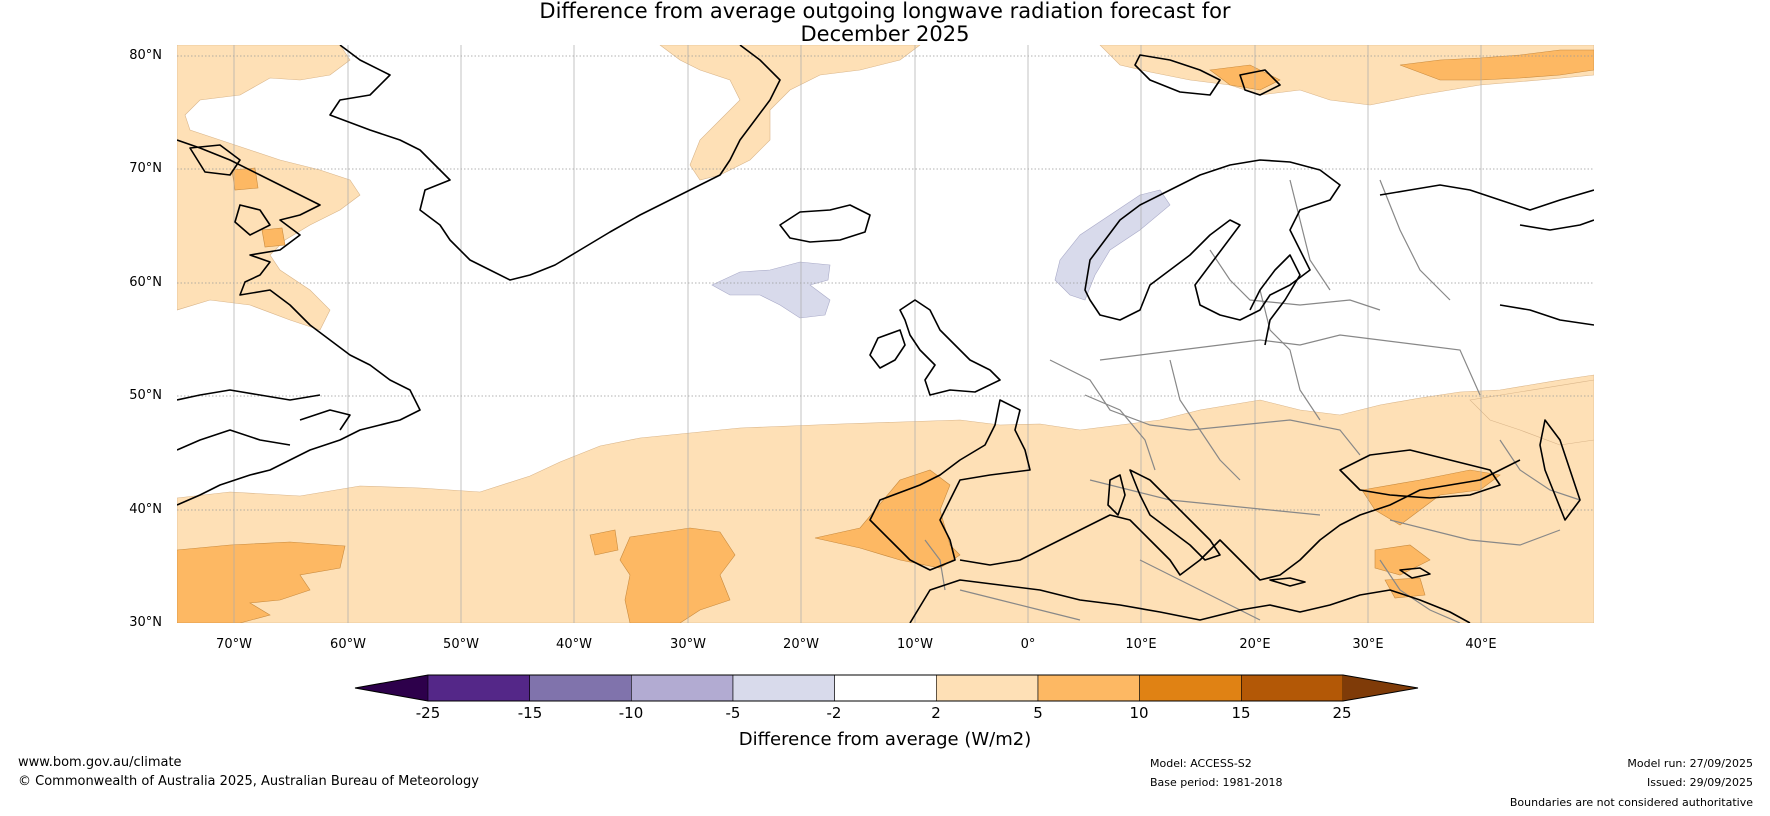 The height and width of the screenshot is (816, 1770). What do you see at coordinates (1380, 688) in the screenshot?
I see `colorbar-extend-high` at bounding box center [1380, 688].